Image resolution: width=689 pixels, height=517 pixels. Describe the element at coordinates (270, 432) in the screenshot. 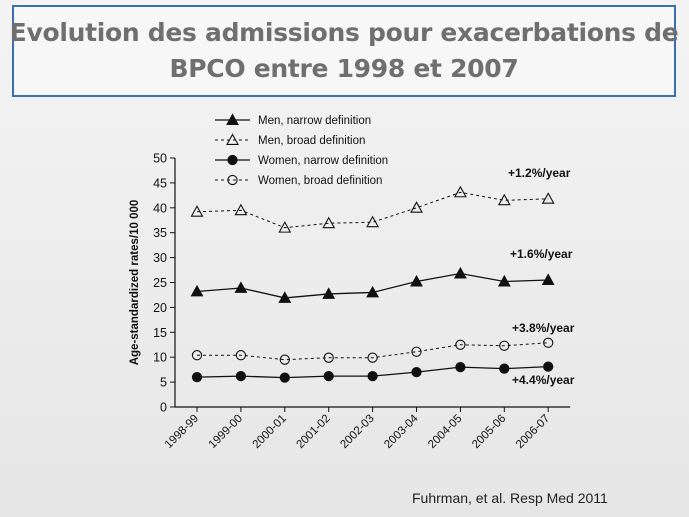

I see `x-tick-label: 2000-01` at that location.